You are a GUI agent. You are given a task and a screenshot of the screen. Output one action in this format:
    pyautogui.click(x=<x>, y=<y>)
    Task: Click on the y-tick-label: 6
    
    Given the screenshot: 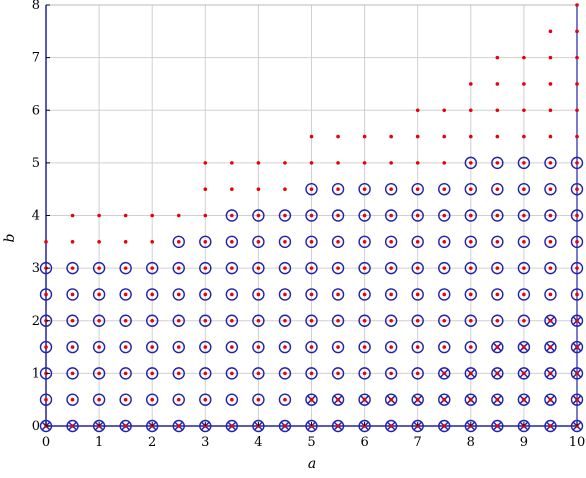 What is the action you would take?
    pyautogui.click(x=36, y=110)
    